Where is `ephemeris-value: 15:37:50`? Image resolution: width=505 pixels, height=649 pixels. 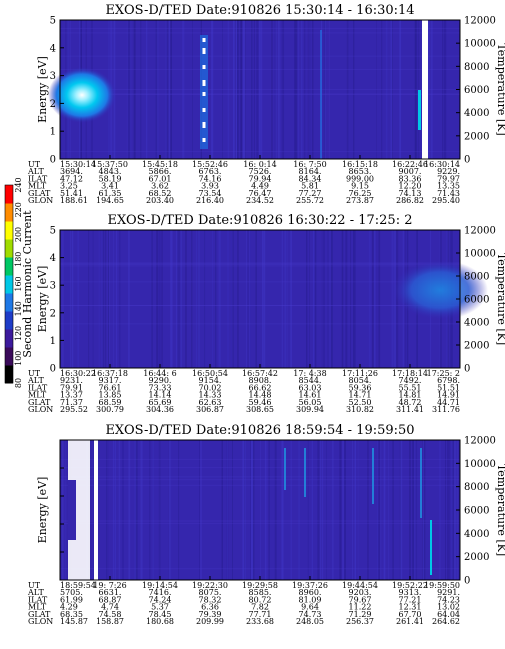 ephemeris-value: 15:37:50 is located at coordinates (110, 164).